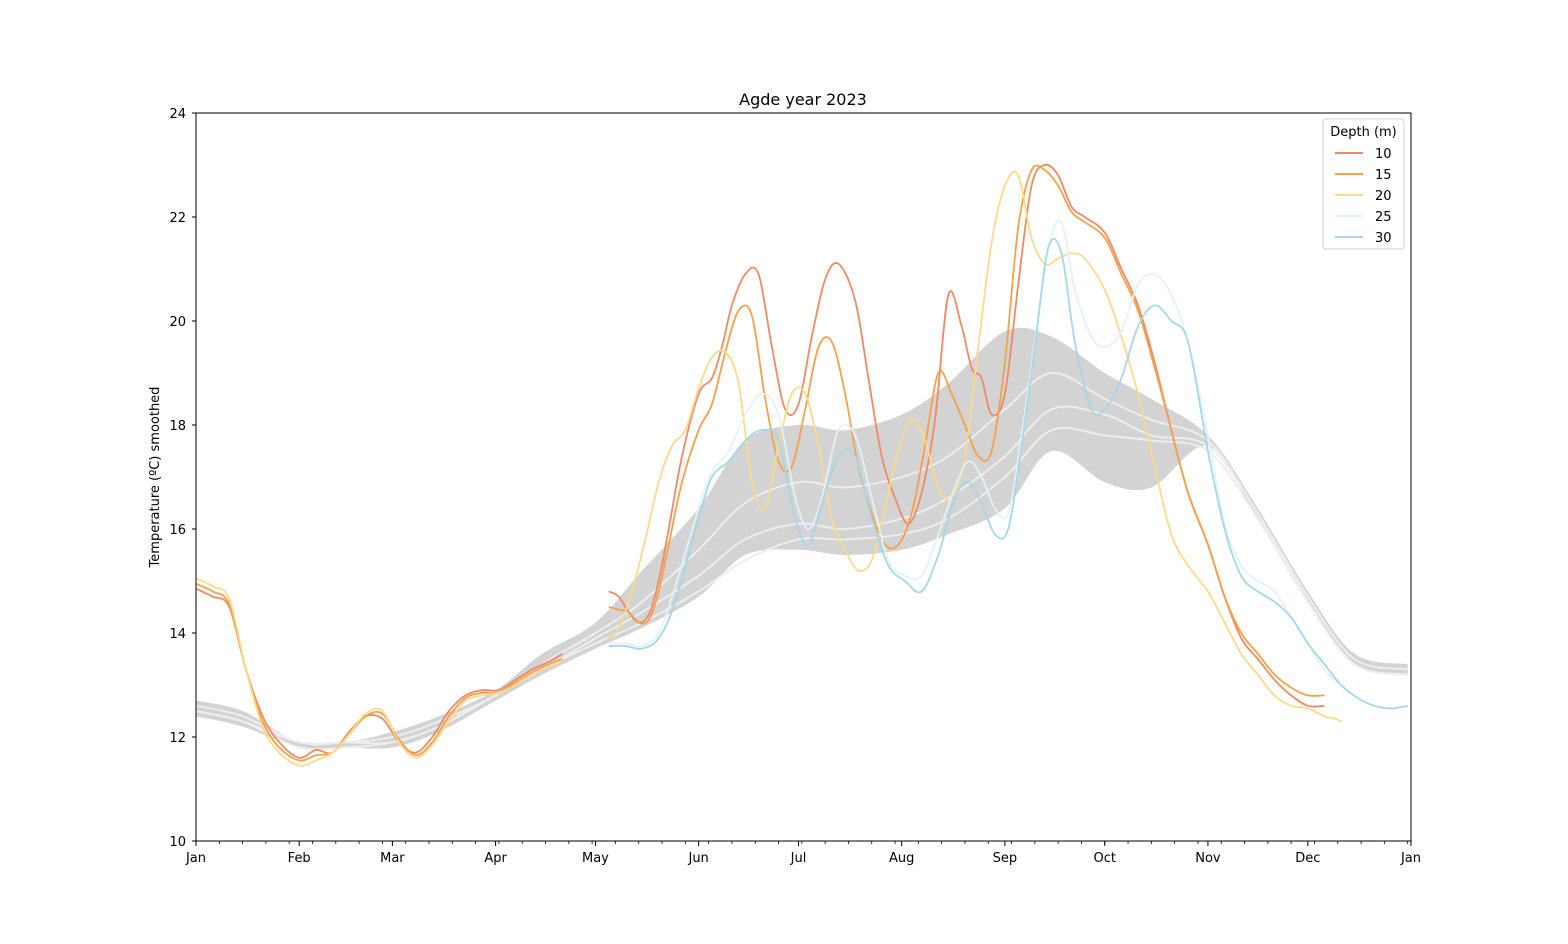 This screenshot has width=1568, height=944. I want to click on legend-label-depth-30: 30, so click(1383, 238).